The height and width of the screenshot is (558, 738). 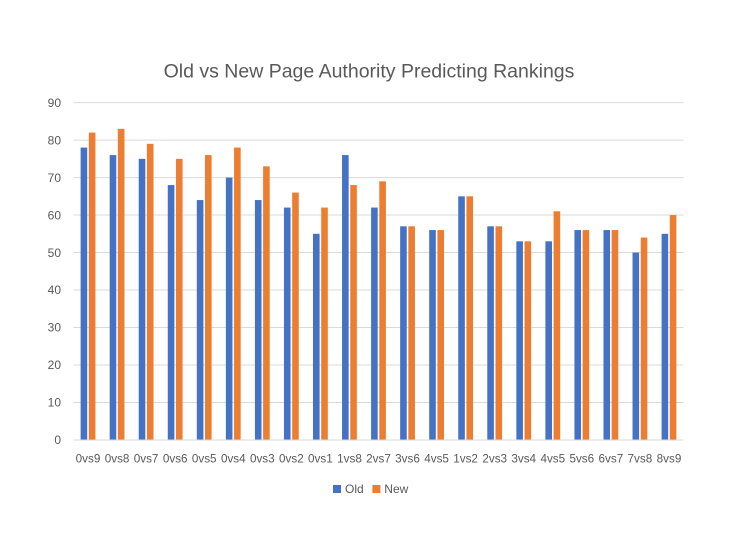 What do you see at coordinates (55, 103) in the screenshot?
I see `svg-text: 90` at bounding box center [55, 103].